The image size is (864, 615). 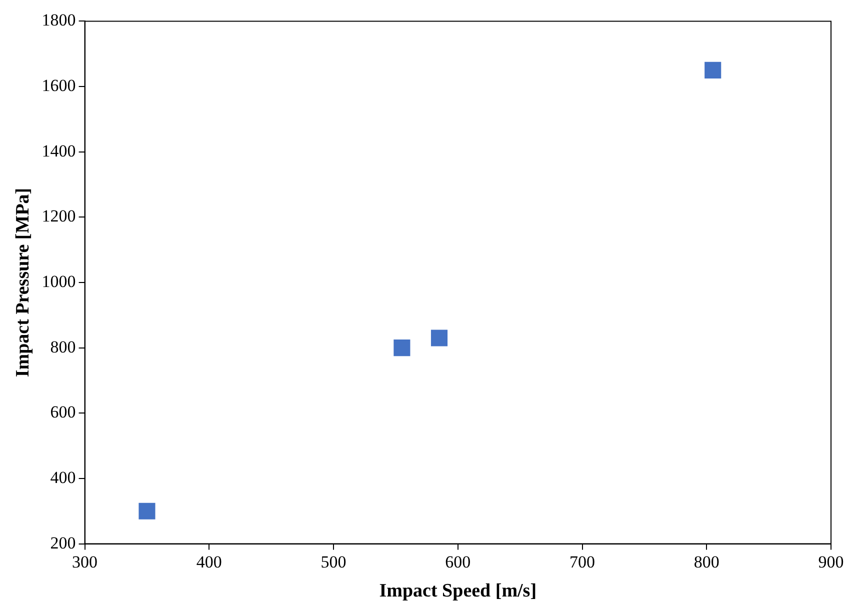 What do you see at coordinates (59, 281) in the screenshot?
I see `y-tick-label: 1000` at bounding box center [59, 281].